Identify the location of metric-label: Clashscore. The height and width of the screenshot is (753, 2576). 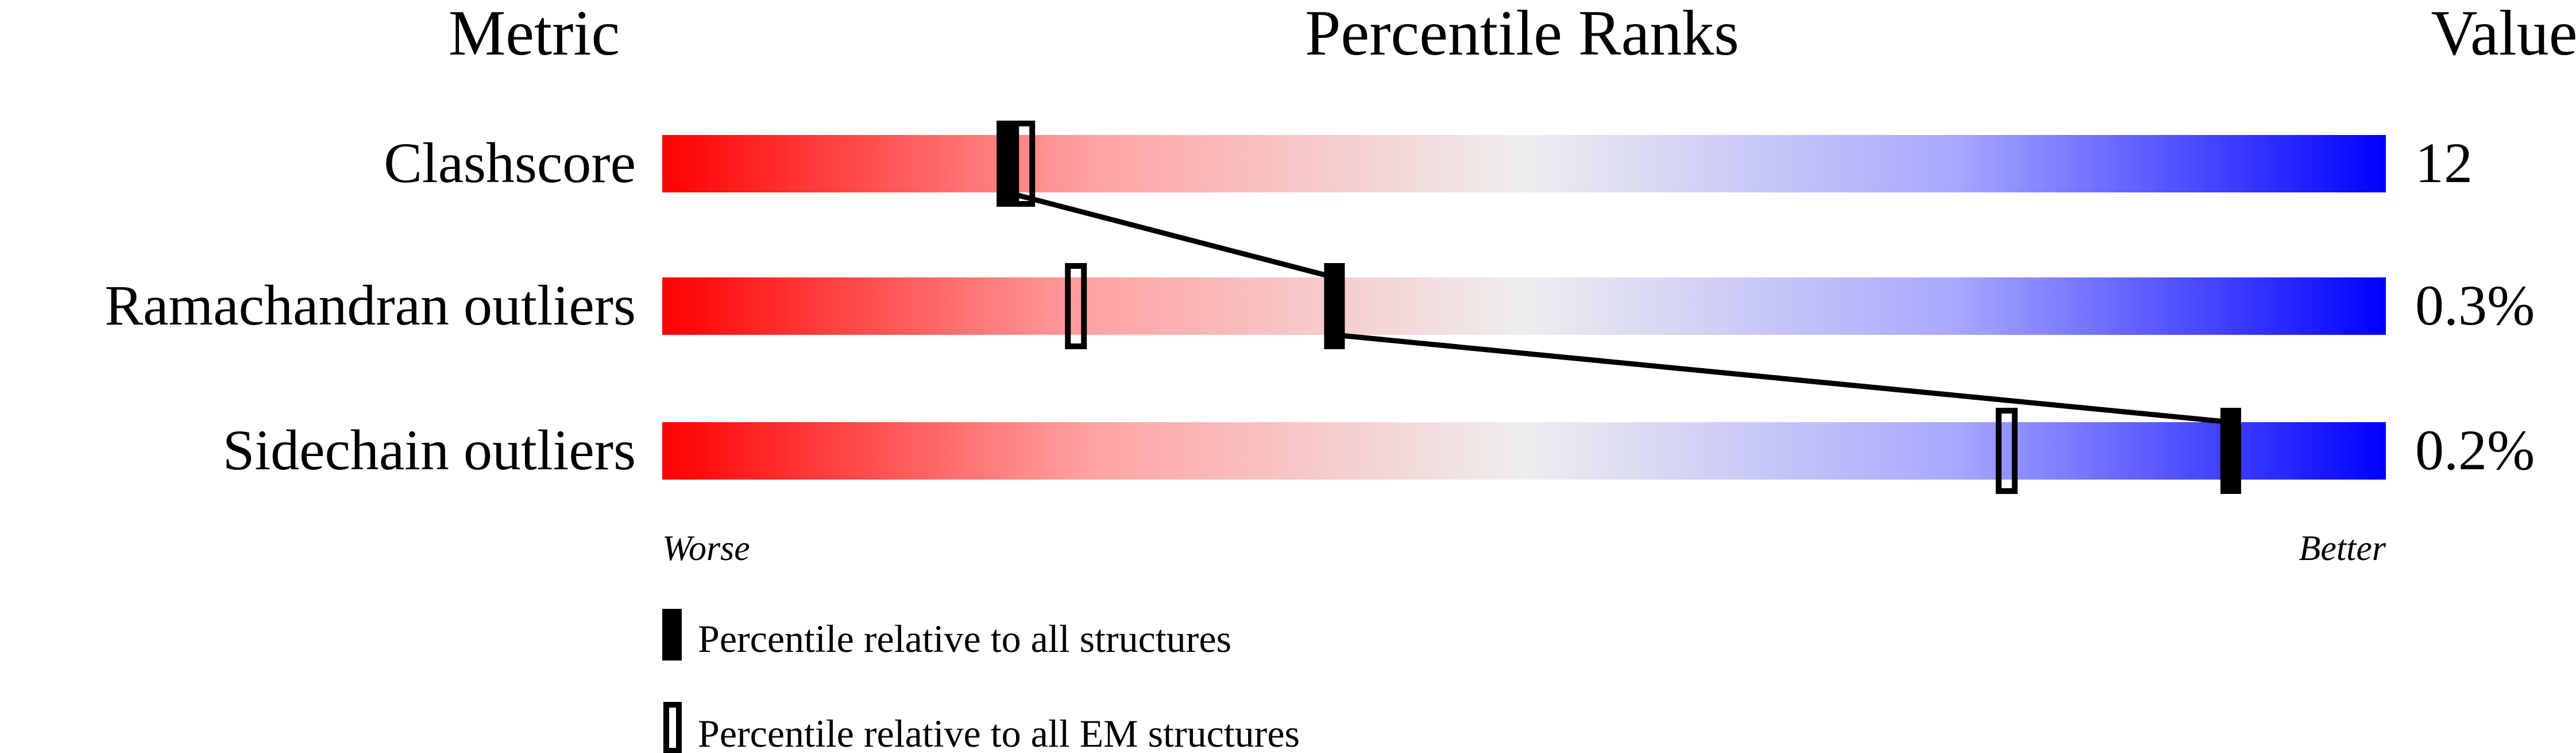
(510, 163).